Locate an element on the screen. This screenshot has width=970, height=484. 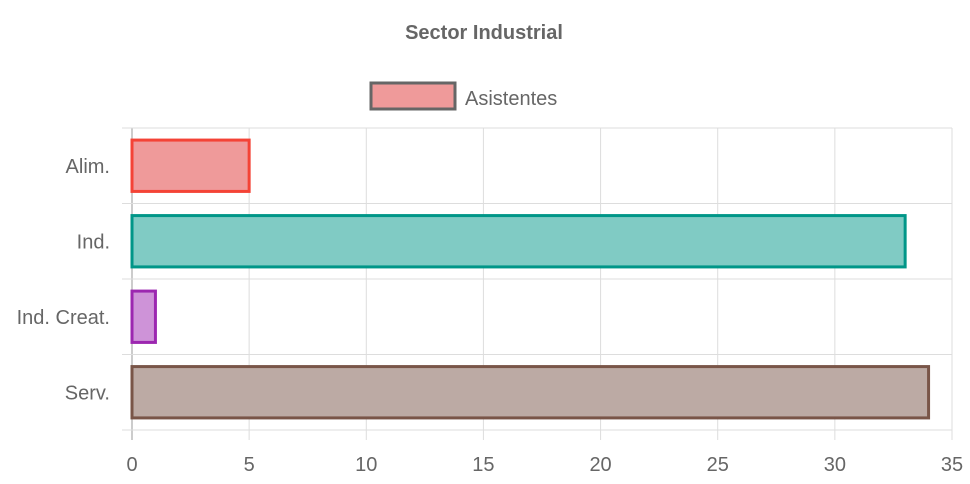
legend-swatch-asistentes is located at coordinates (413, 96).